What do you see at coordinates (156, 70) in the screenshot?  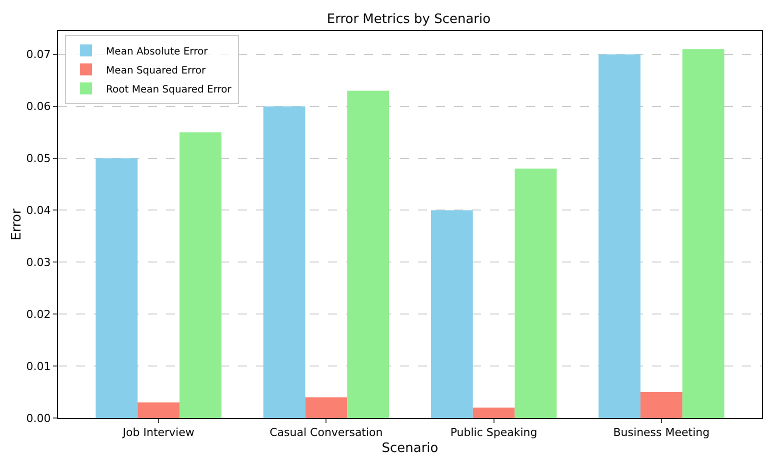 I see `legend-label: Mean Squared Error` at bounding box center [156, 70].